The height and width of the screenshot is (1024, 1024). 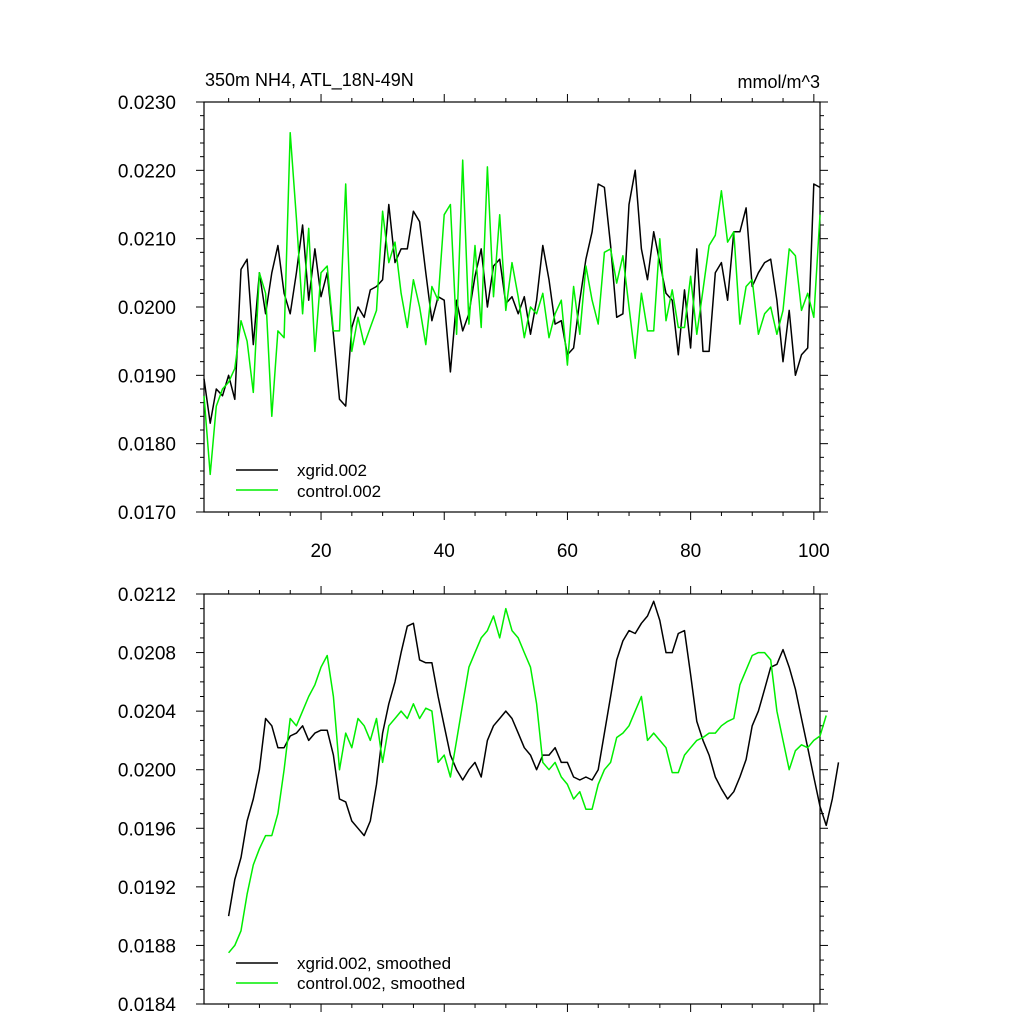 I want to click on y-tick-label: 0.0180, so click(x=147, y=445).